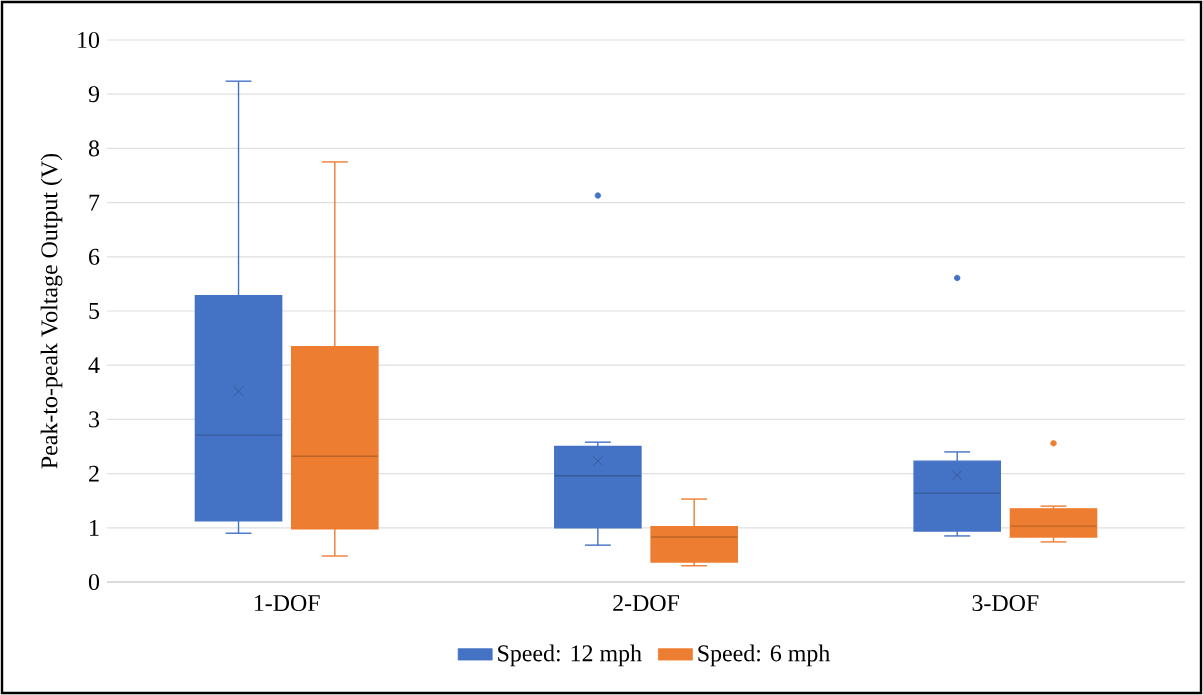 The image size is (1203, 695). Describe the element at coordinates (94, 148) in the screenshot. I see `y-tick-label: 8` at that location.